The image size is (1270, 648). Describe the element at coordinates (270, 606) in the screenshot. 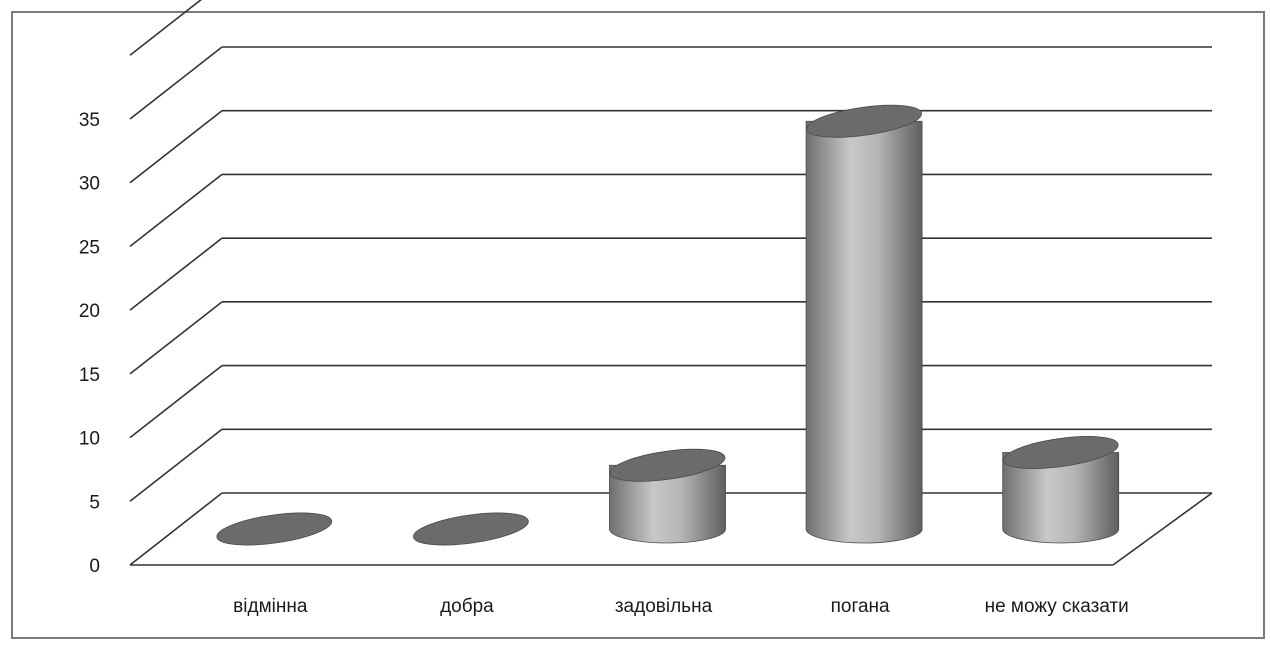

I see `x-tick-label: відмінна` at that location.